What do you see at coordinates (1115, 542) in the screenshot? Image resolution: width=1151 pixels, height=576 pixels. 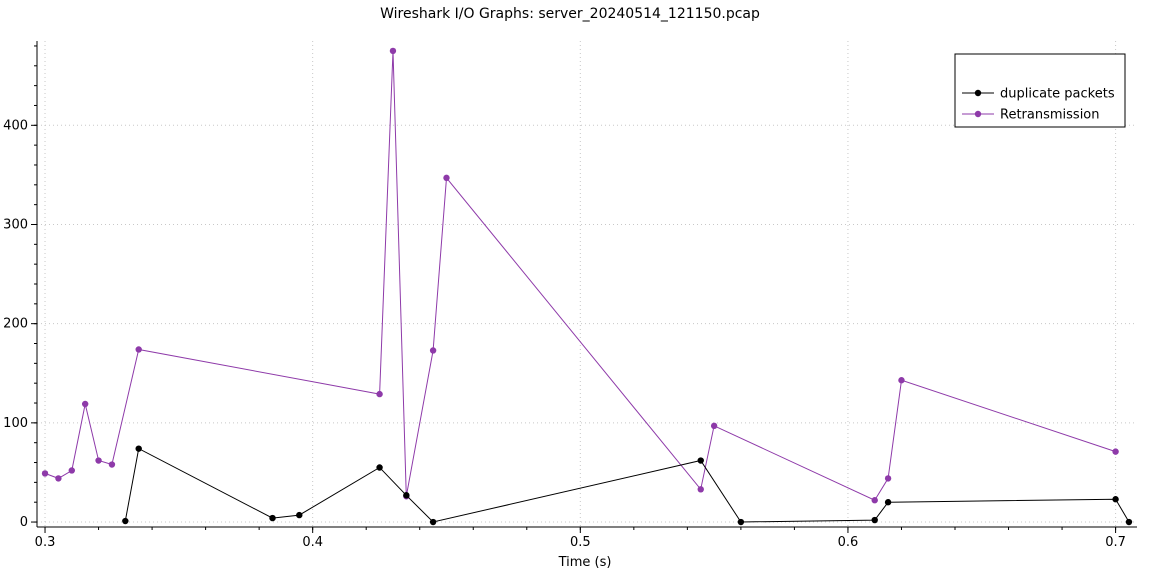 I see `x-tick-label: 0.7` at bounding box center [1115, 542].